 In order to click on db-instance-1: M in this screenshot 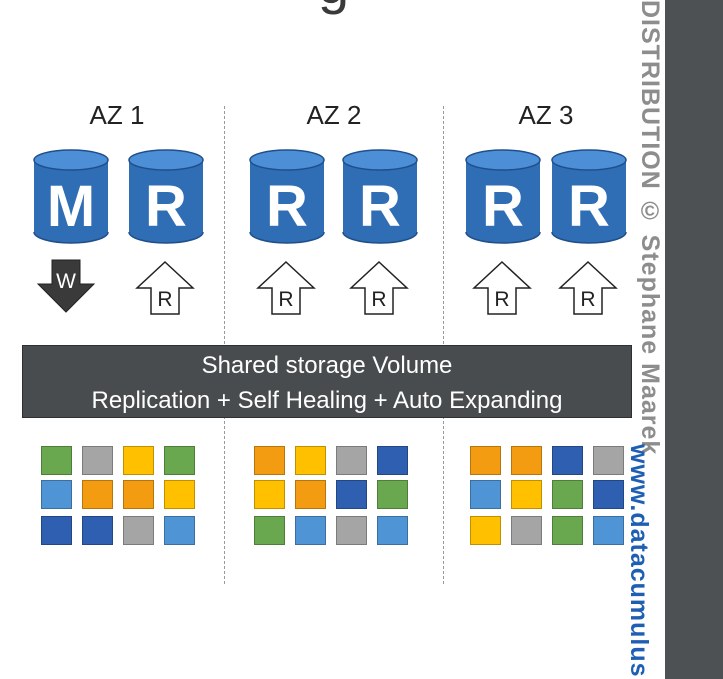, I will do `click(71, 197)`.